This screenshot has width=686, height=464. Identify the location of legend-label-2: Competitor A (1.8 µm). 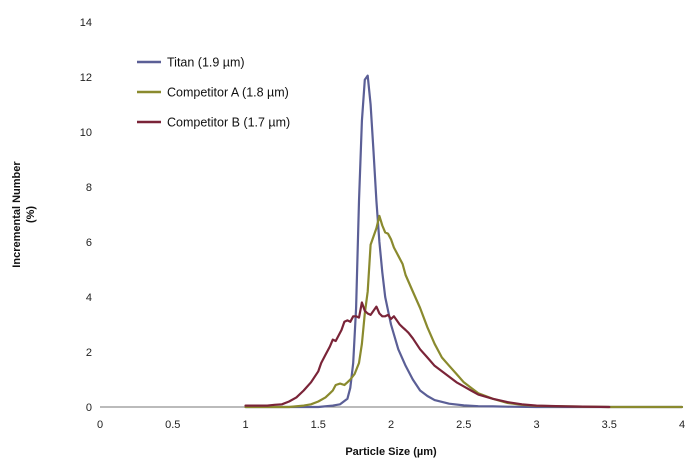
(228, 93).